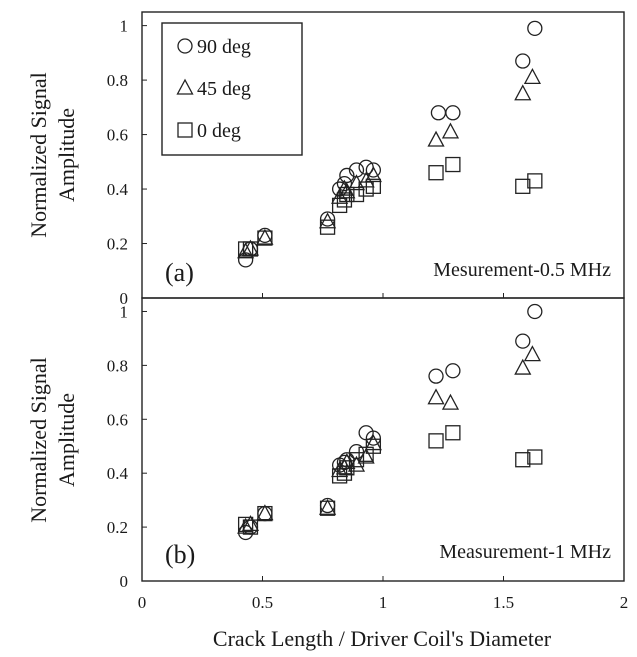 This screenshot has height=657, width=637. What do you see at coordinates (262, 602) in the screenshot?
I see `x-tick-label: 0.5` at bounding box center [262, 602].